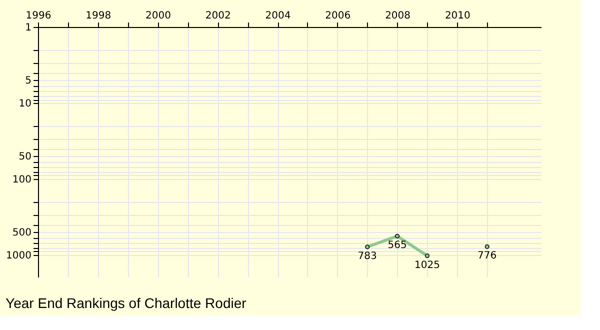  I want to click on y-tick-label: 1, so click(28, 28).